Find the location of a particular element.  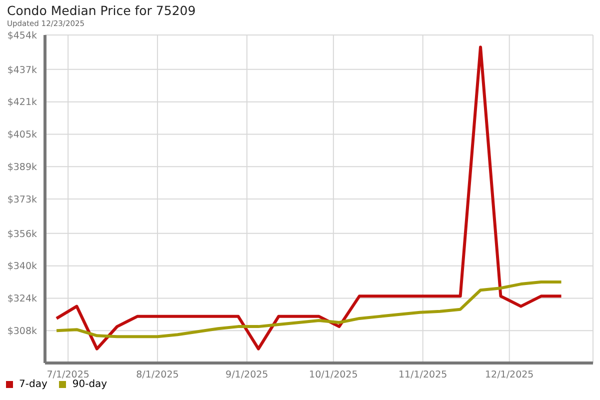

y-tick-label: $389k is located at coordinates (22, 167).